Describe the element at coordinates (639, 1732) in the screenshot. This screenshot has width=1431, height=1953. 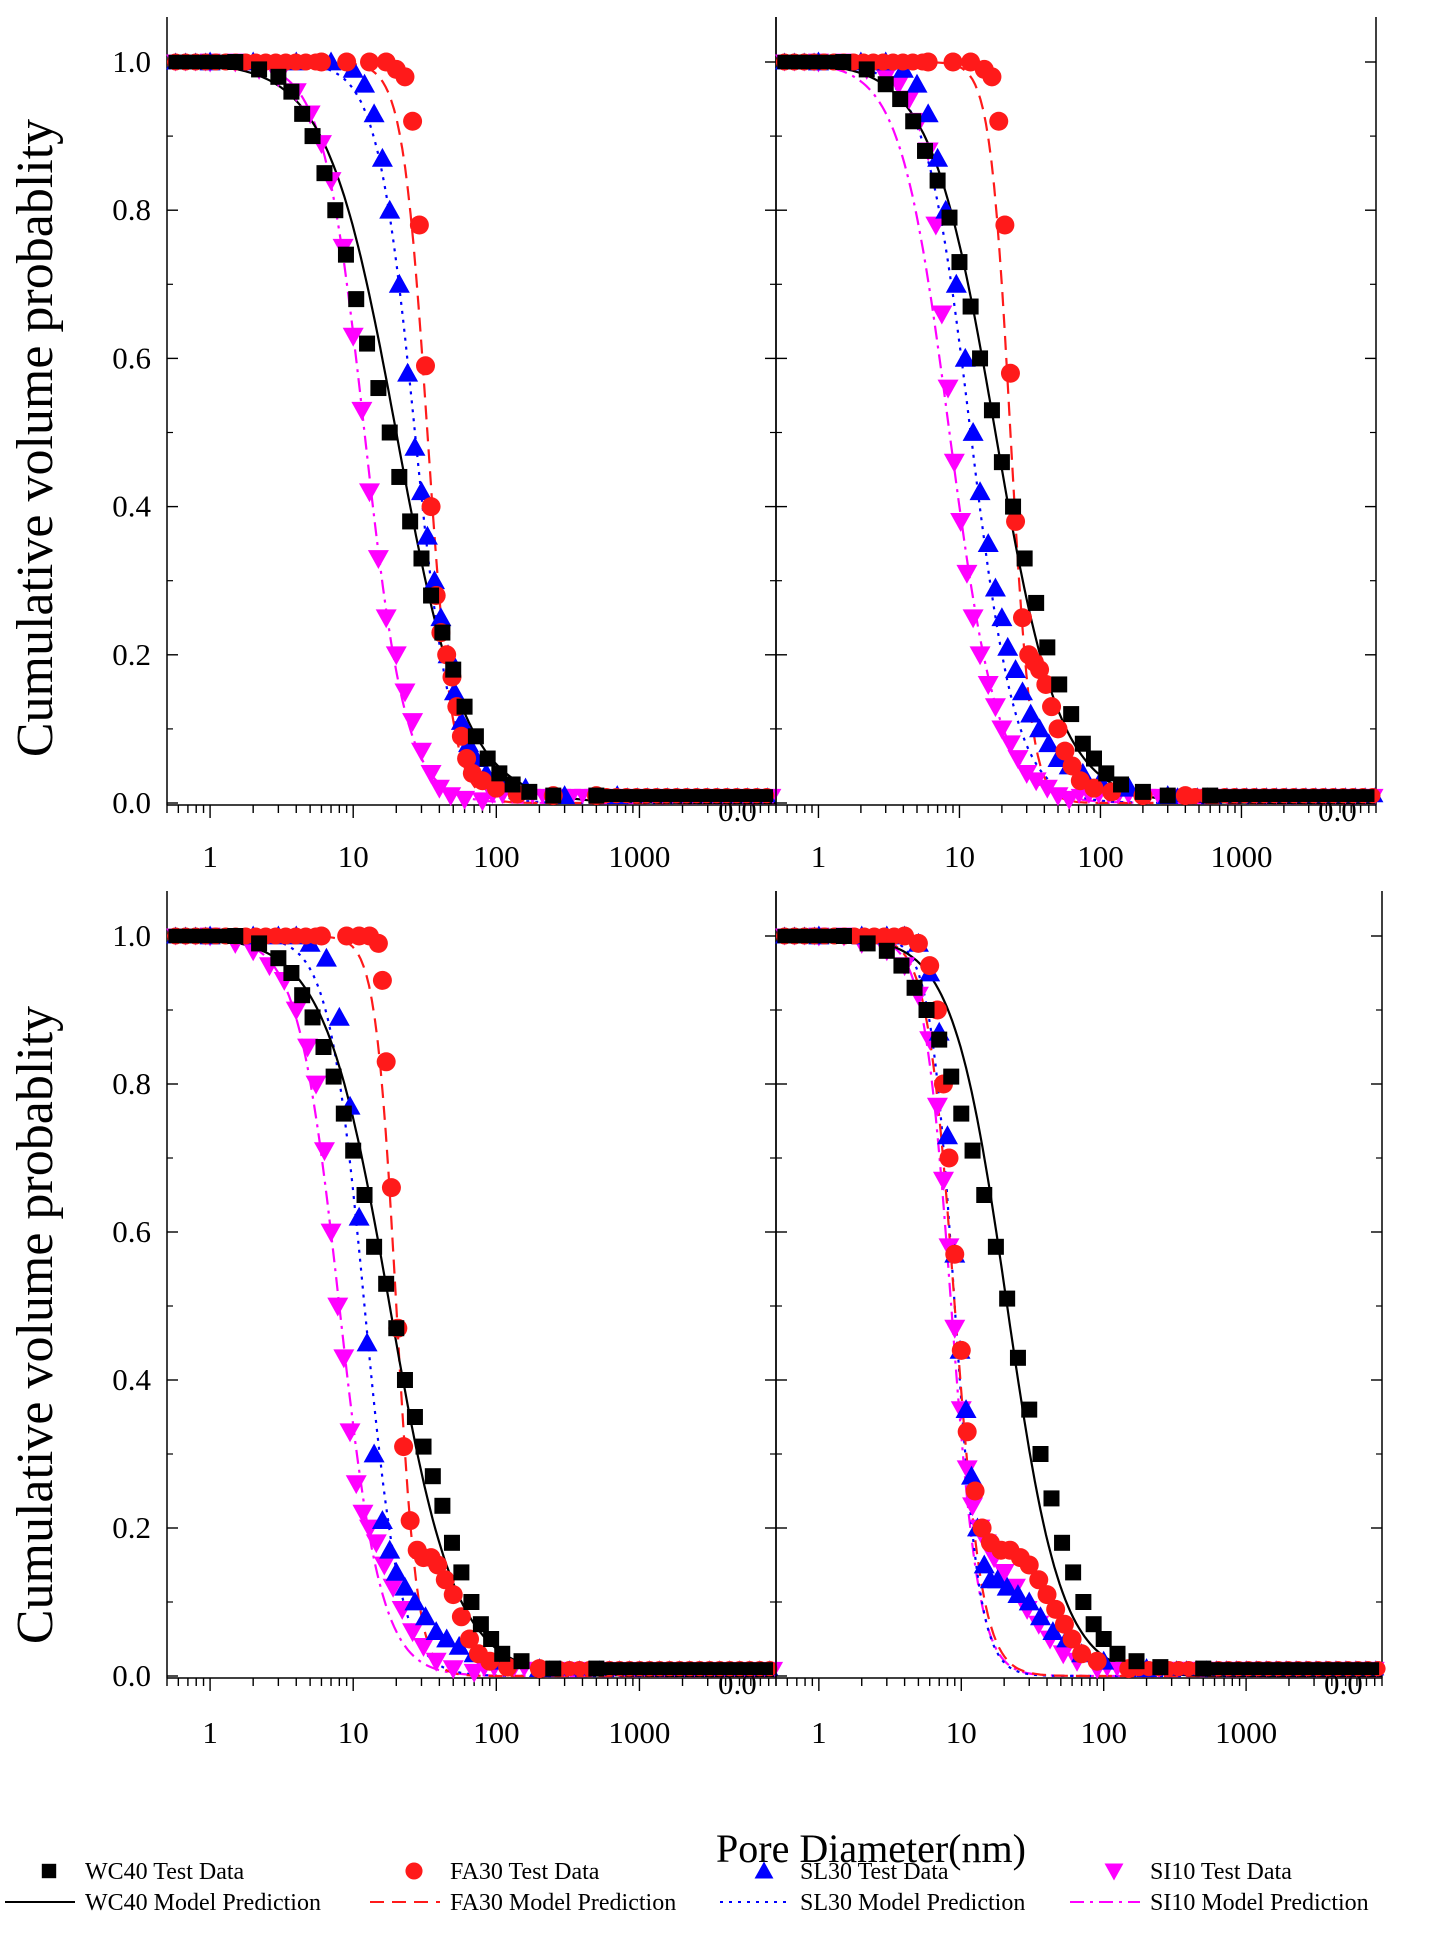
I see `x-tick-label: 1000` at that location.